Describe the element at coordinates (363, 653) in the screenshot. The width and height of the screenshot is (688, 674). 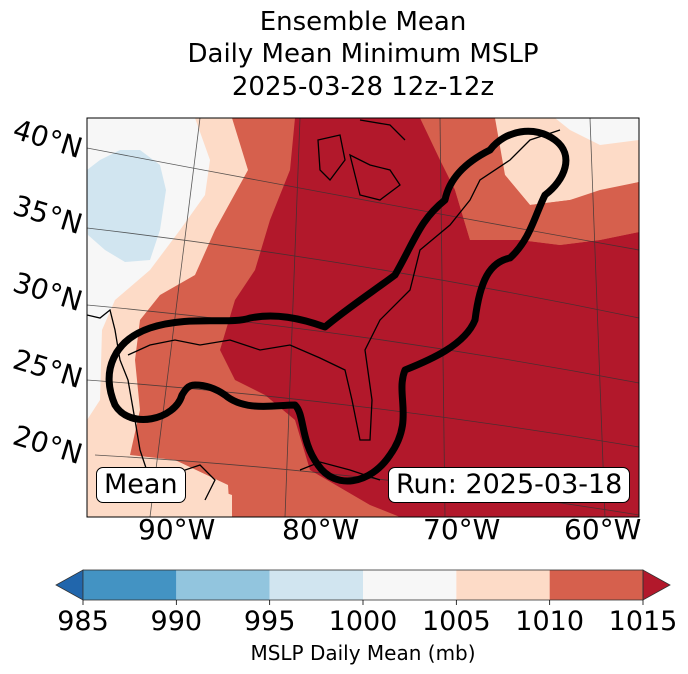
I see `colorbar-label: MSLP Daily Mean (mb)` at that location.